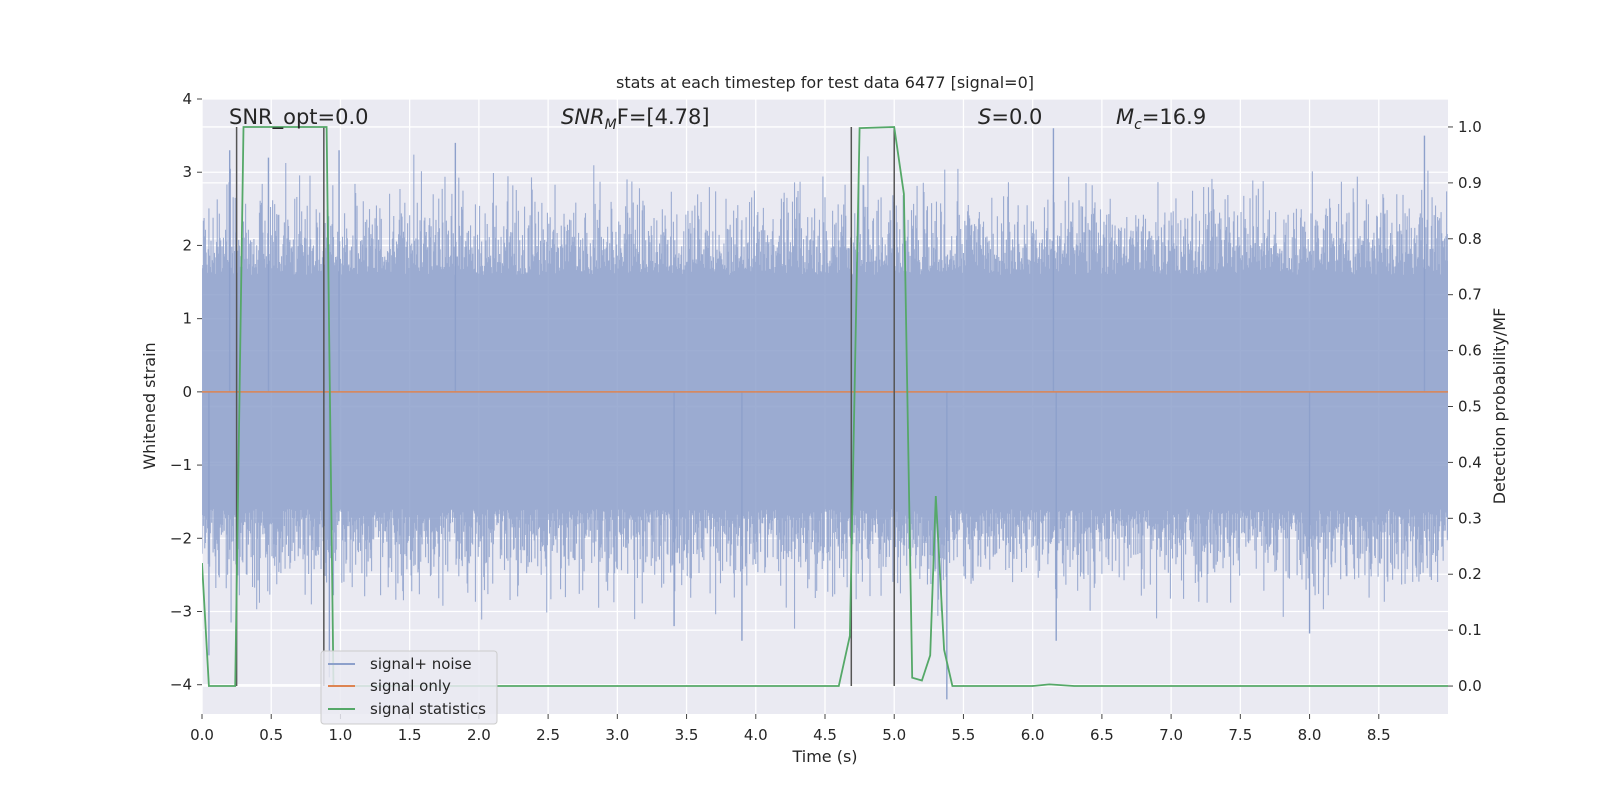 The width and height of the screenshot is (1600, 800). What do you see at coordinates (1379, 735) in the screenshot?
I see `x-tick-label: 8.5` at bounding box center [1379, 735].